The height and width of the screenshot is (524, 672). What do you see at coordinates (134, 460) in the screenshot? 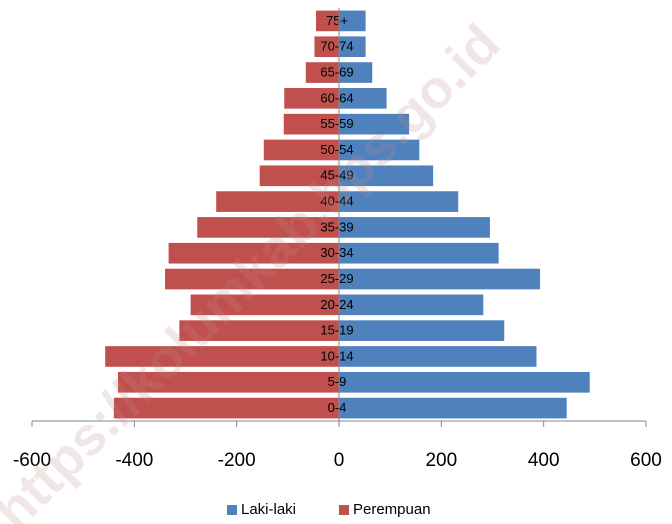
I see `x-tick-label--400: -400` at bounding box center [134, 460].